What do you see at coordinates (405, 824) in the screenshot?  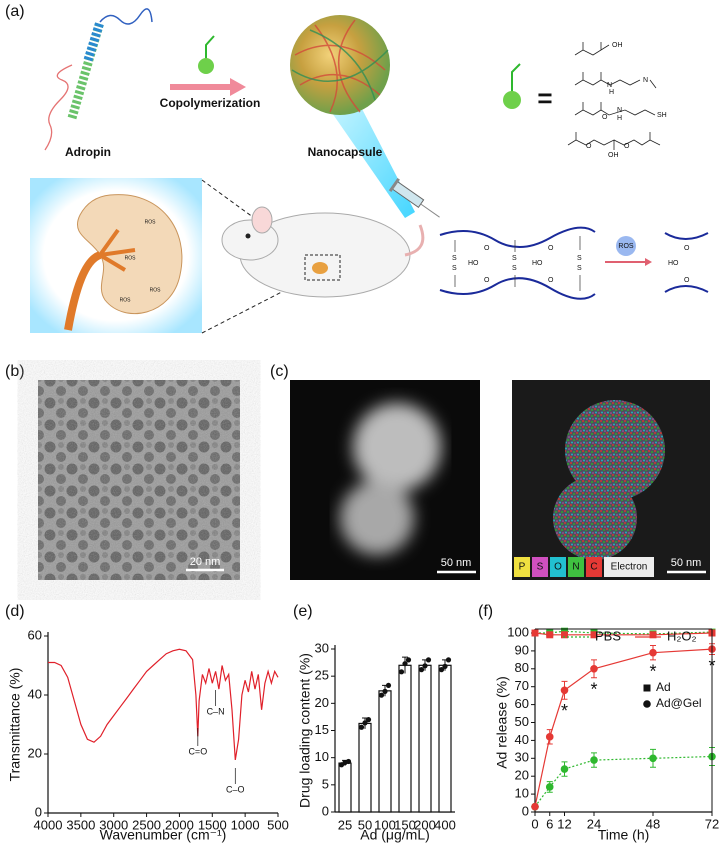 I see `x-tick-label: 150` at bounding box center [405, 824].